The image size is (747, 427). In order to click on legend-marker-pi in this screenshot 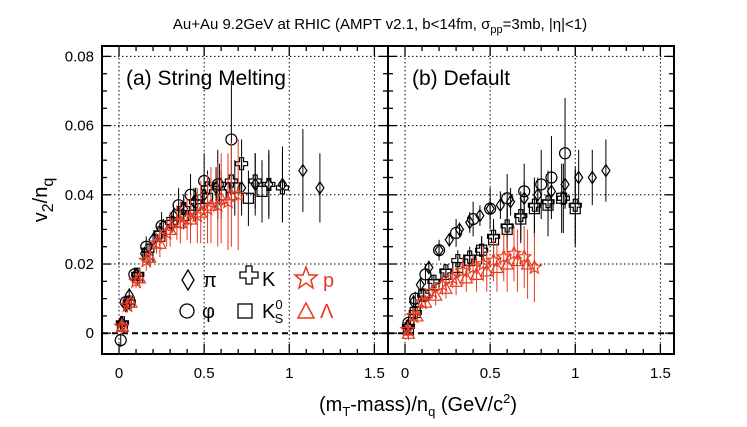, I will do `click(188, 280)`.